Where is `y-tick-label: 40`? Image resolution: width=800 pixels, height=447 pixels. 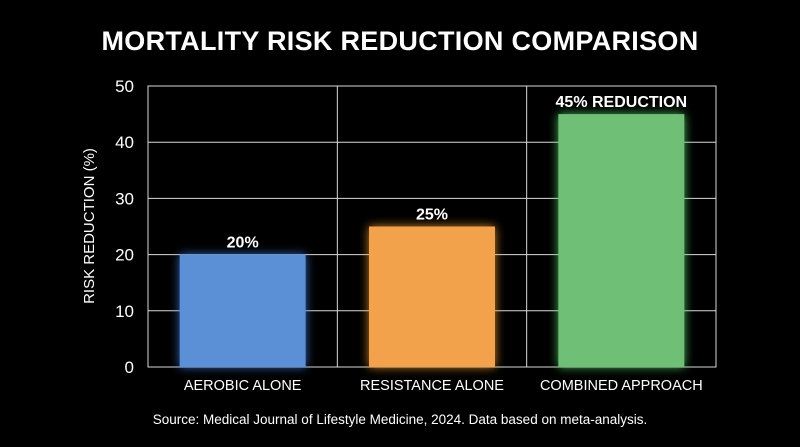 y-tick-label: 40 is located at coordinates (124, 142).